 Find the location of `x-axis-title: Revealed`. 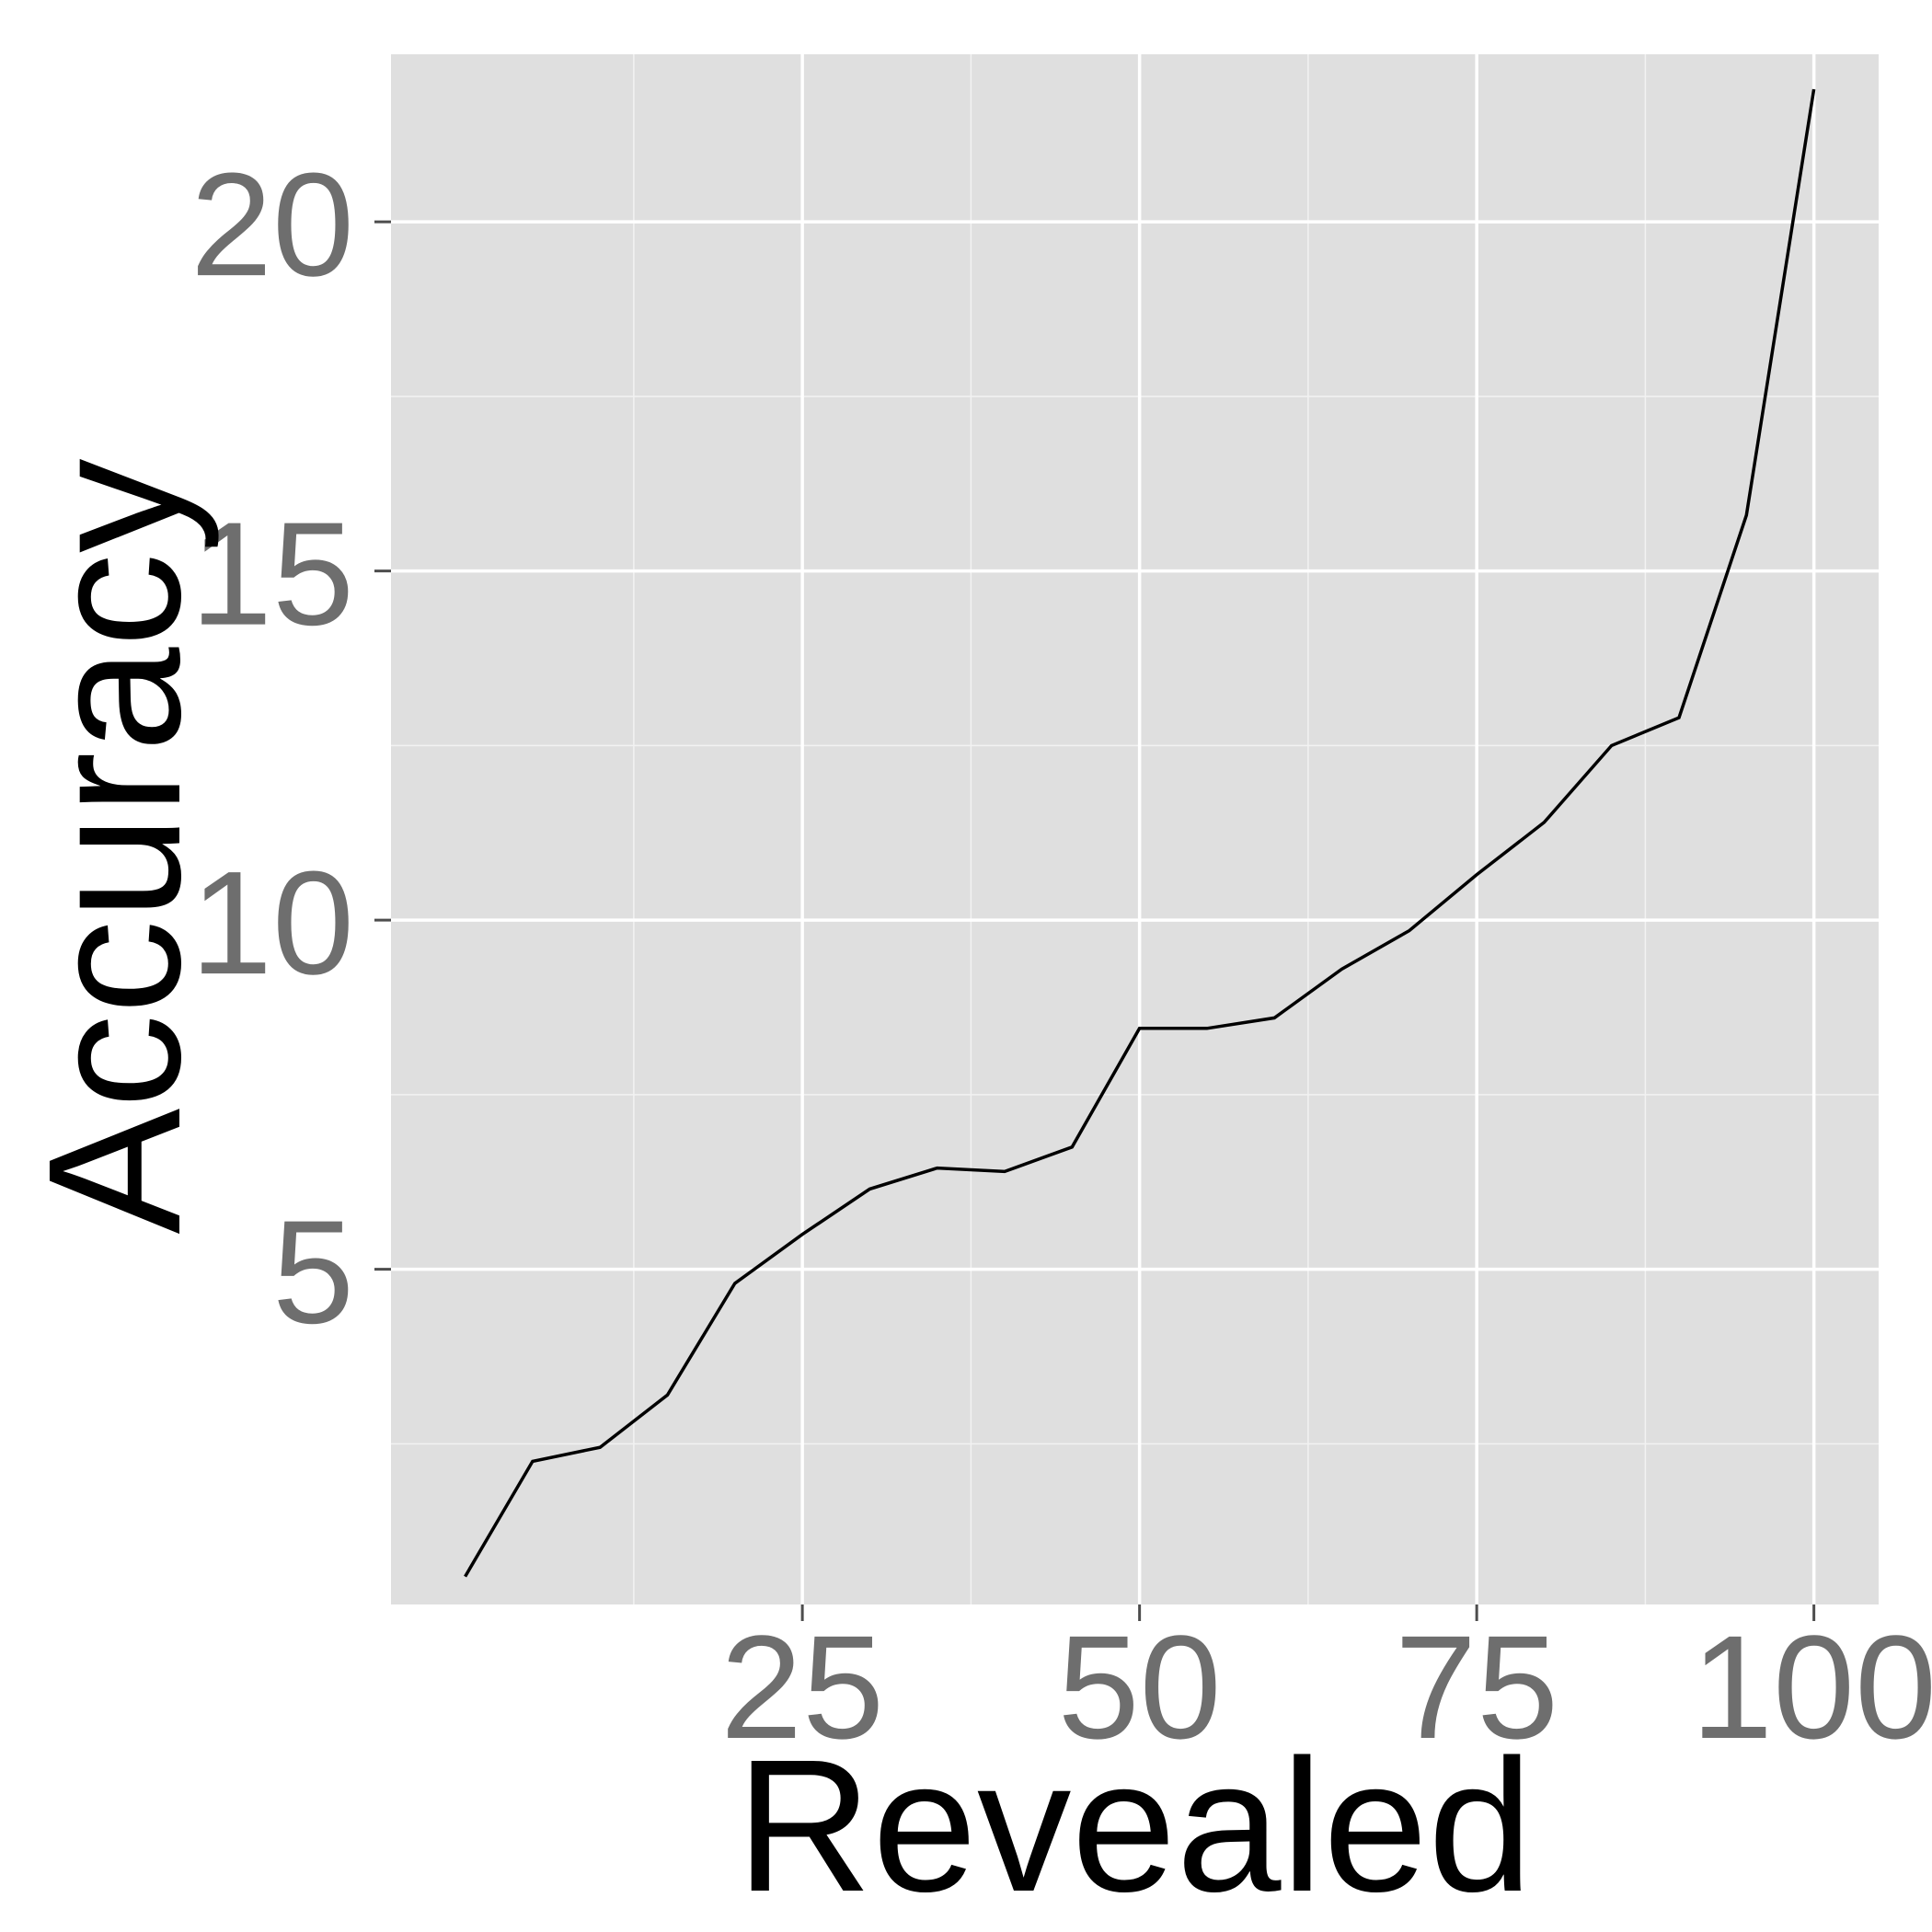

x-axis-title: Revealed is located at coordinates (1134, 1825).